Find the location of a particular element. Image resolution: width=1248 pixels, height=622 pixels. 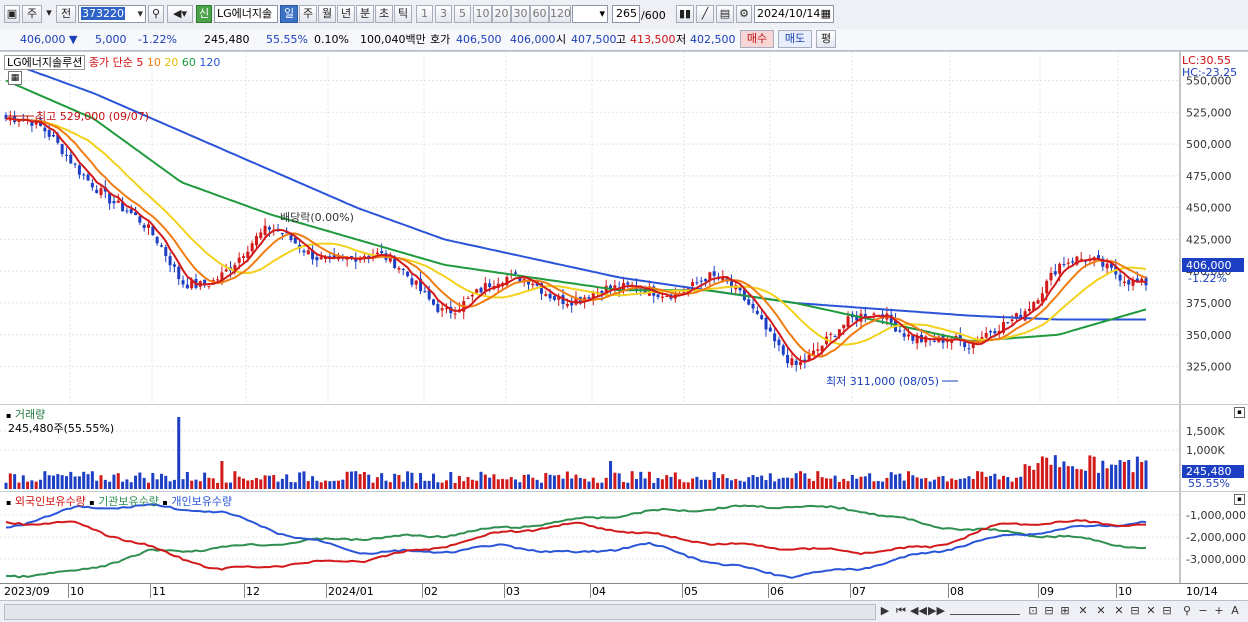

legend-institution: 기관보유수량 is located at coordinates (128, 501).